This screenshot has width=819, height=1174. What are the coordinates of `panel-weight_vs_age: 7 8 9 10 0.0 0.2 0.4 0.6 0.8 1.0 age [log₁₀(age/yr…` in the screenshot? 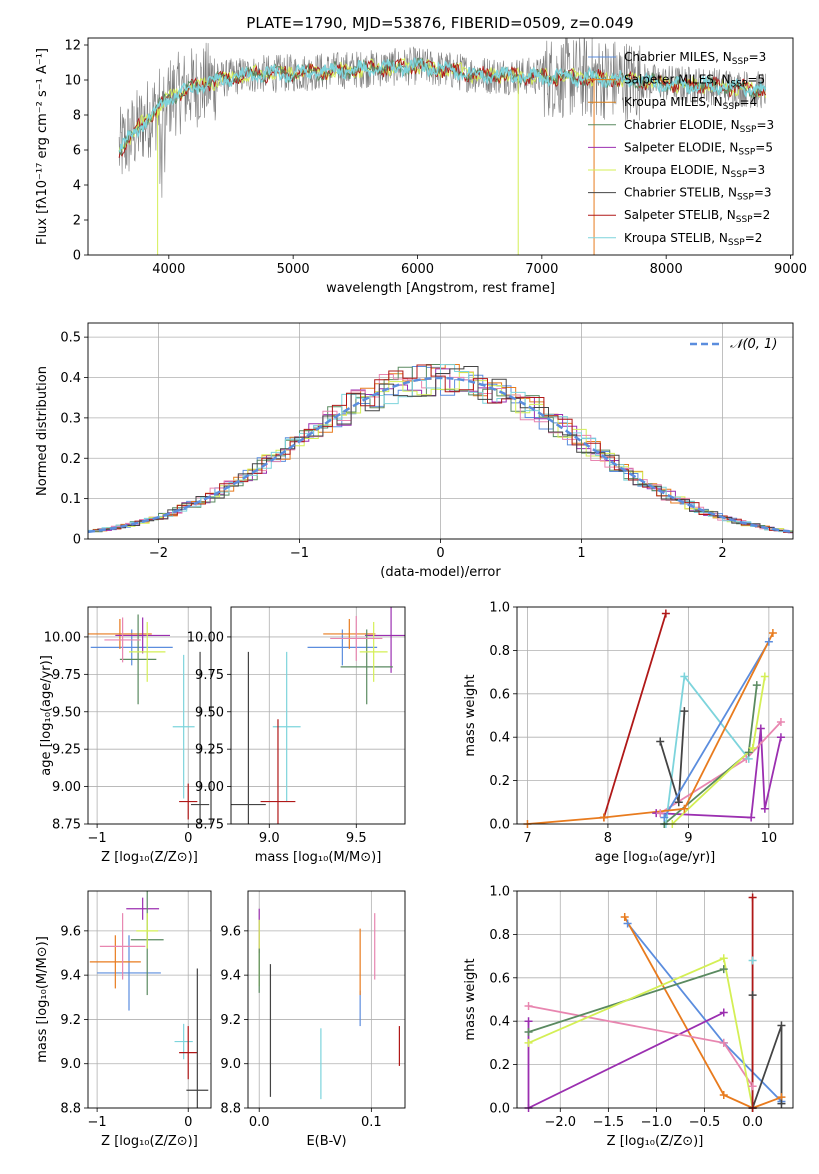 It's located at (628, 733).